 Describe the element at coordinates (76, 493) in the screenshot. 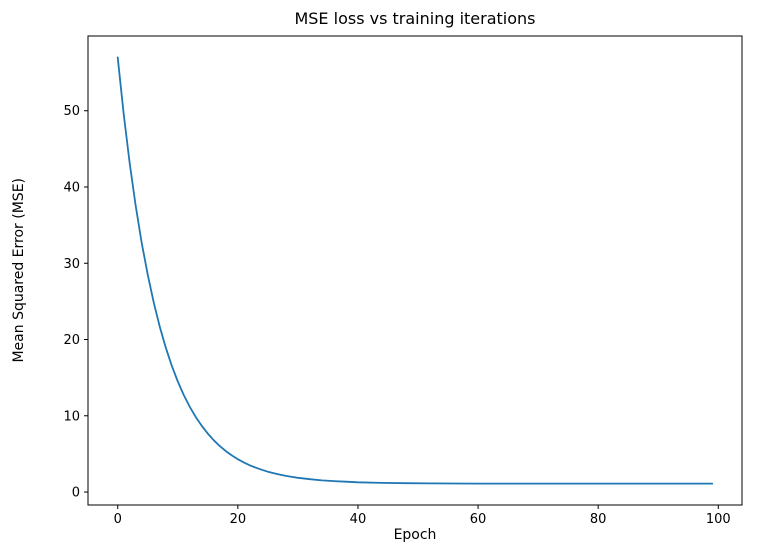

I see `y-tick-label: 0` at that location.